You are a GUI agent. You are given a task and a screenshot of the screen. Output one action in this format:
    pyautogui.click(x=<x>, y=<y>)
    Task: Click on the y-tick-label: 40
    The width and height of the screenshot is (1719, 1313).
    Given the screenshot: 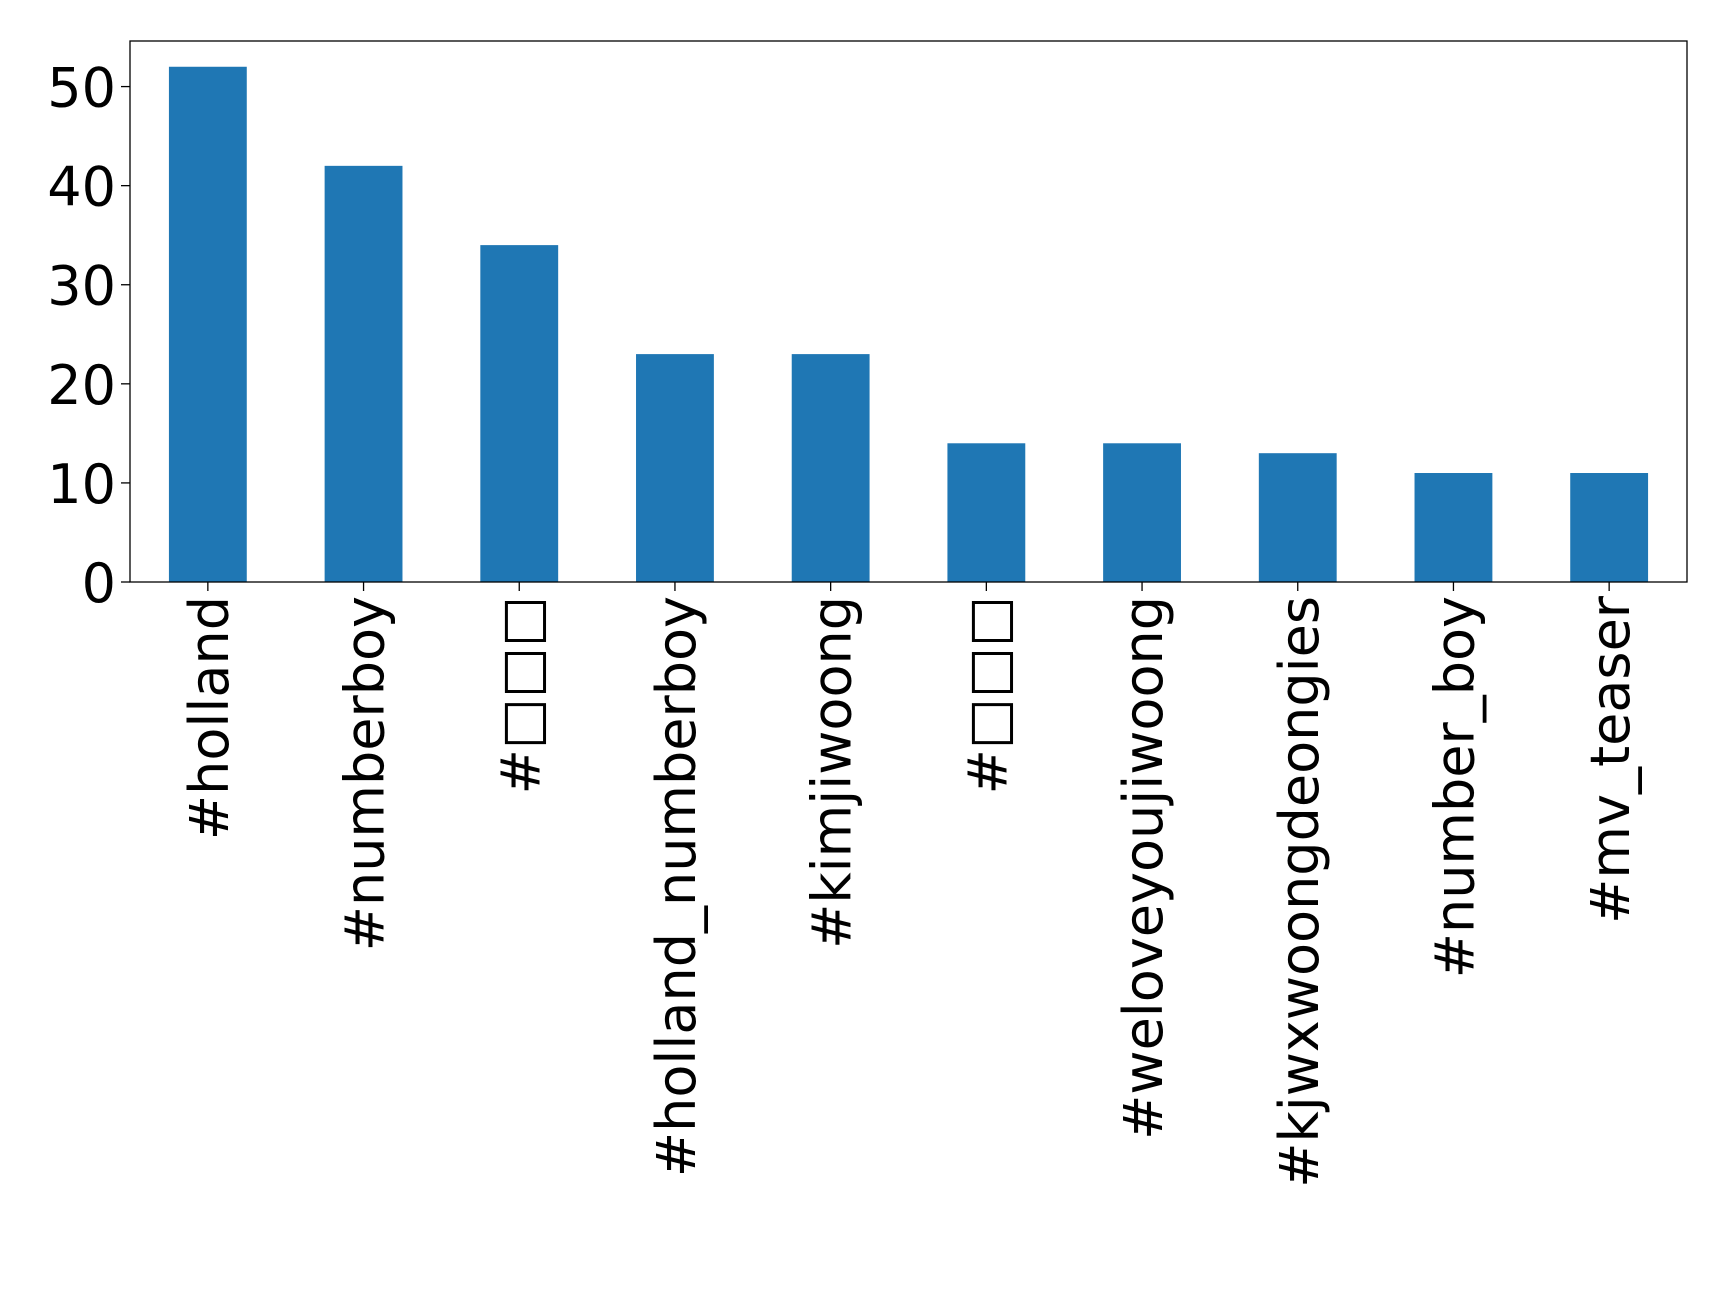 What is the action you would take?
    pyautogui.click(x=81, y=187)
    